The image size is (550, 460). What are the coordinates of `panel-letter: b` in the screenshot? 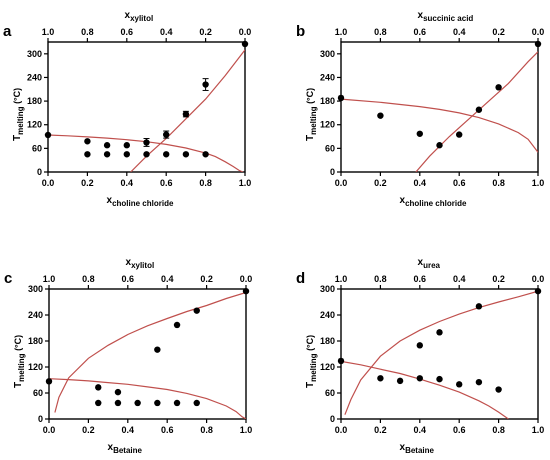 It's located at (300, 31).